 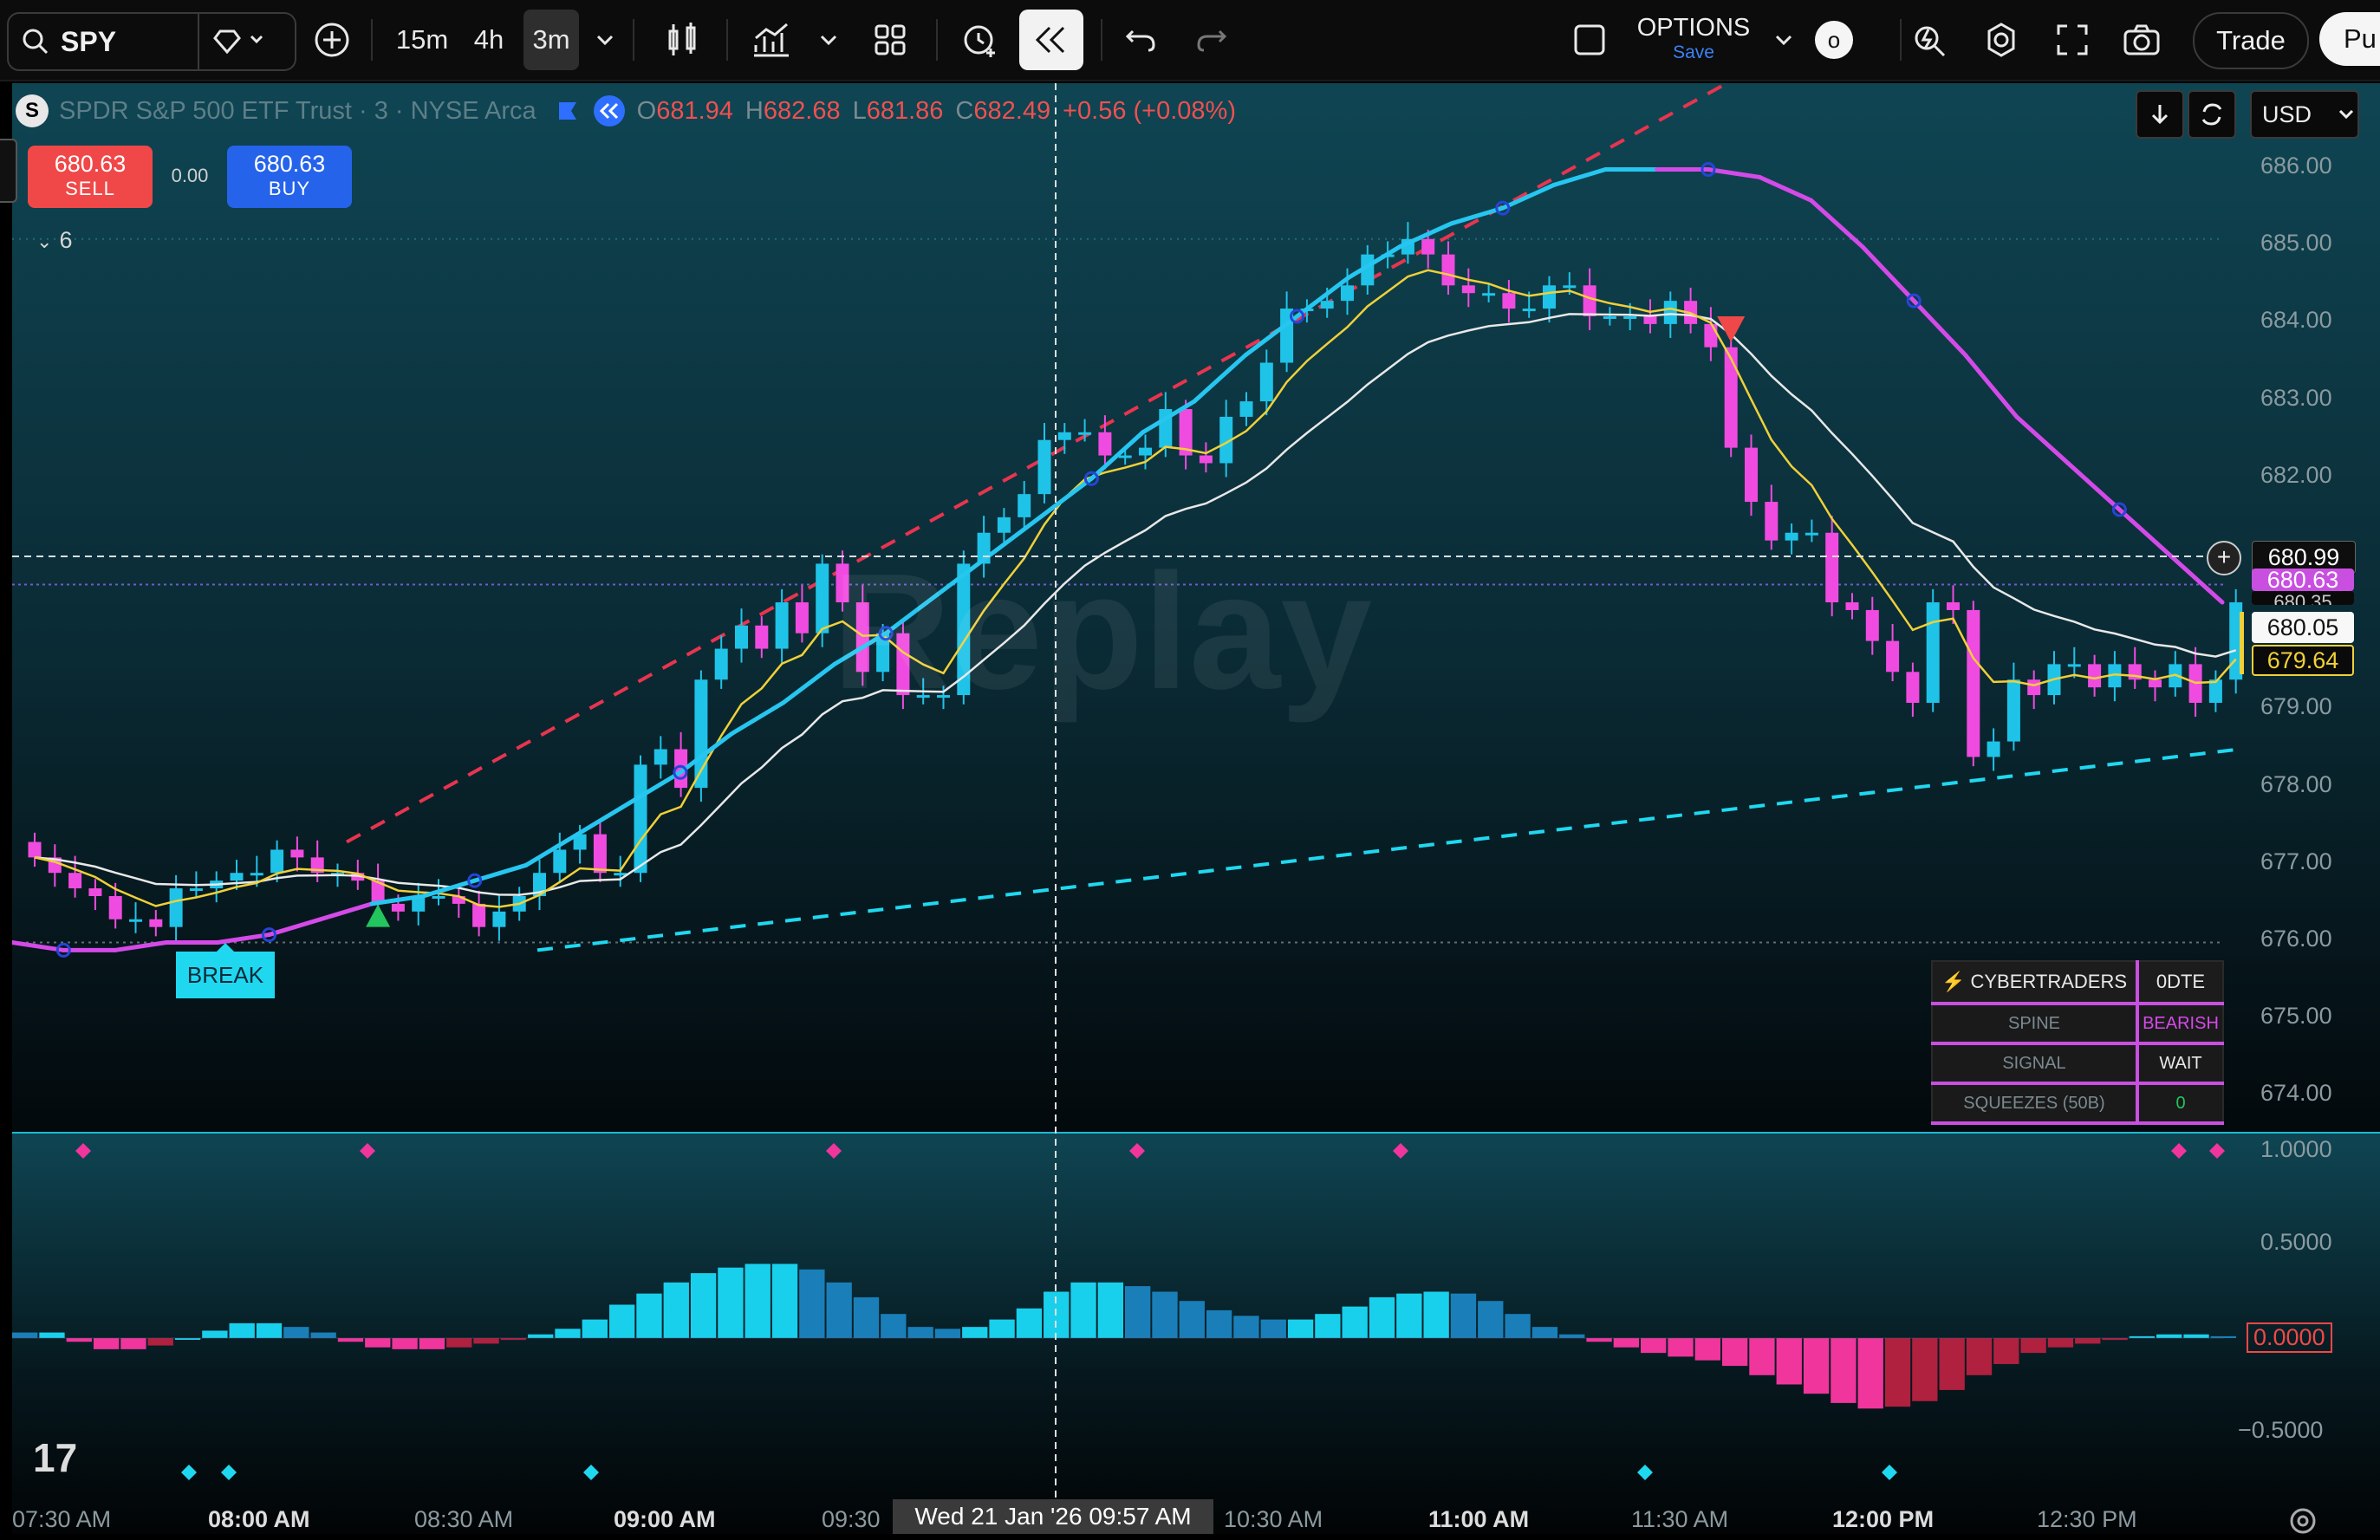 What do you see at coordinates (2072, 40) in the screenshot?
I see `fullscreen-button` at bounding box center [2072, 40].